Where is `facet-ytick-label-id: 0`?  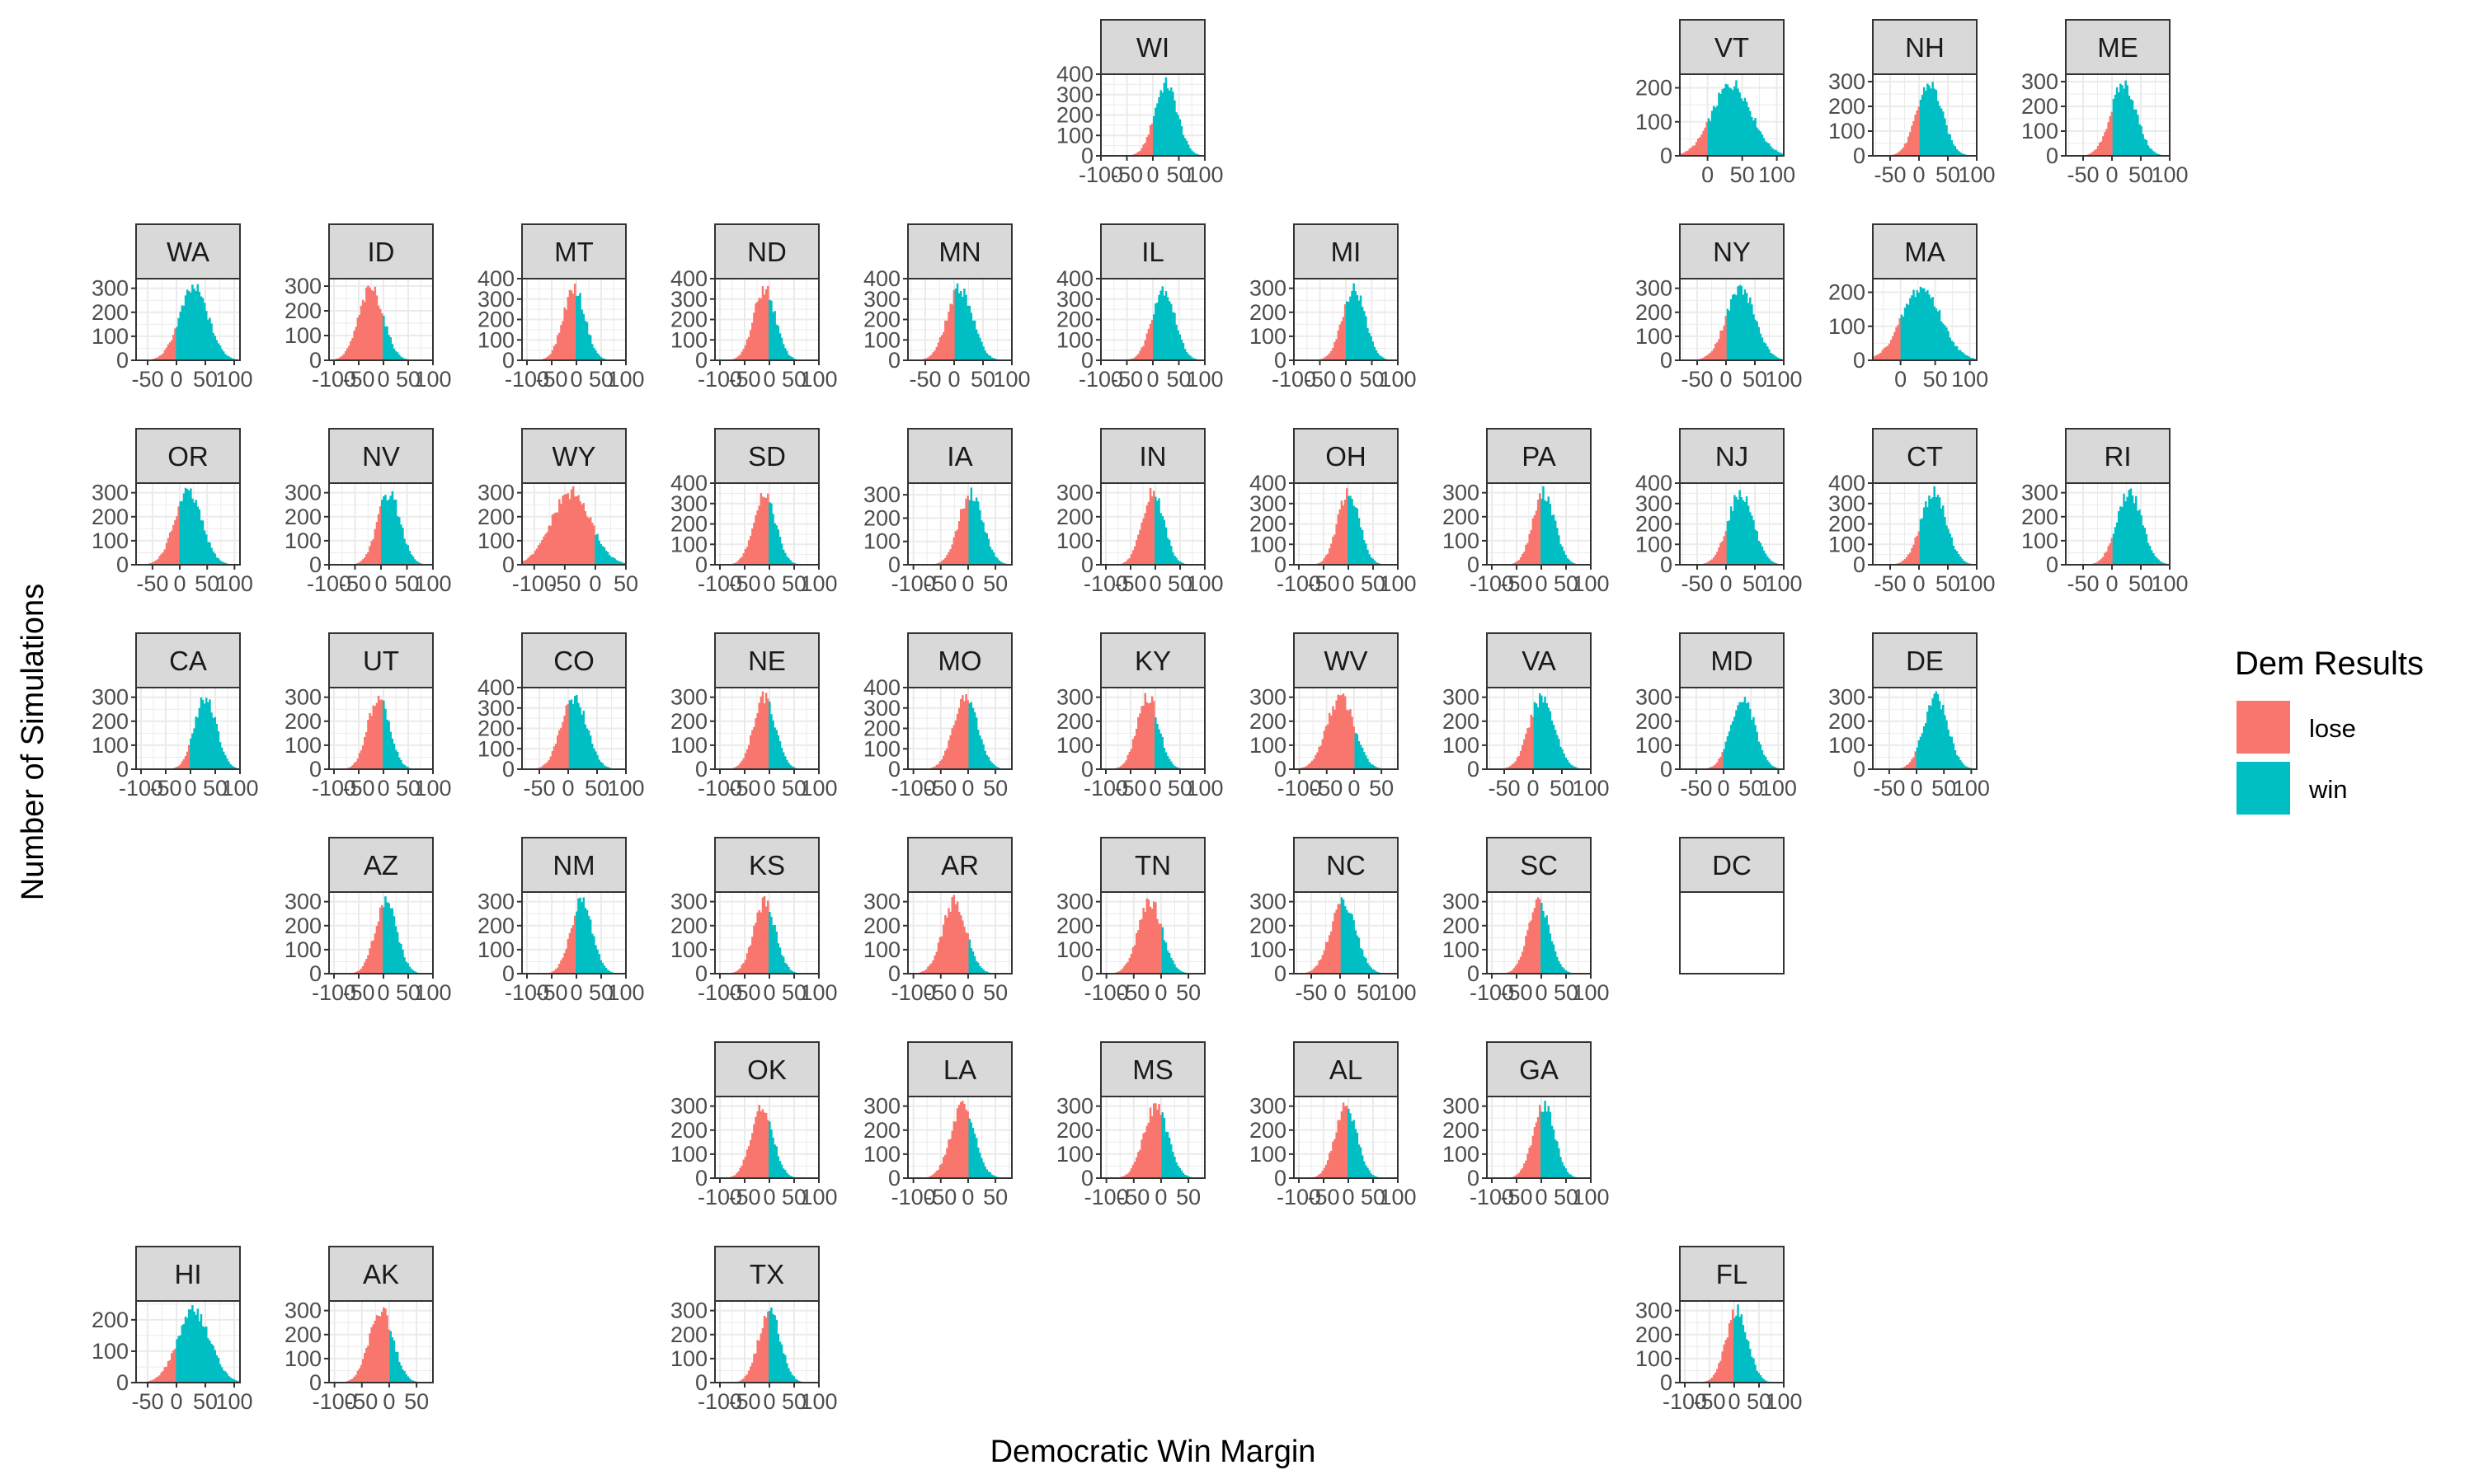 facet-ytick-label-id: 0 is located at coordinates (315, 360).